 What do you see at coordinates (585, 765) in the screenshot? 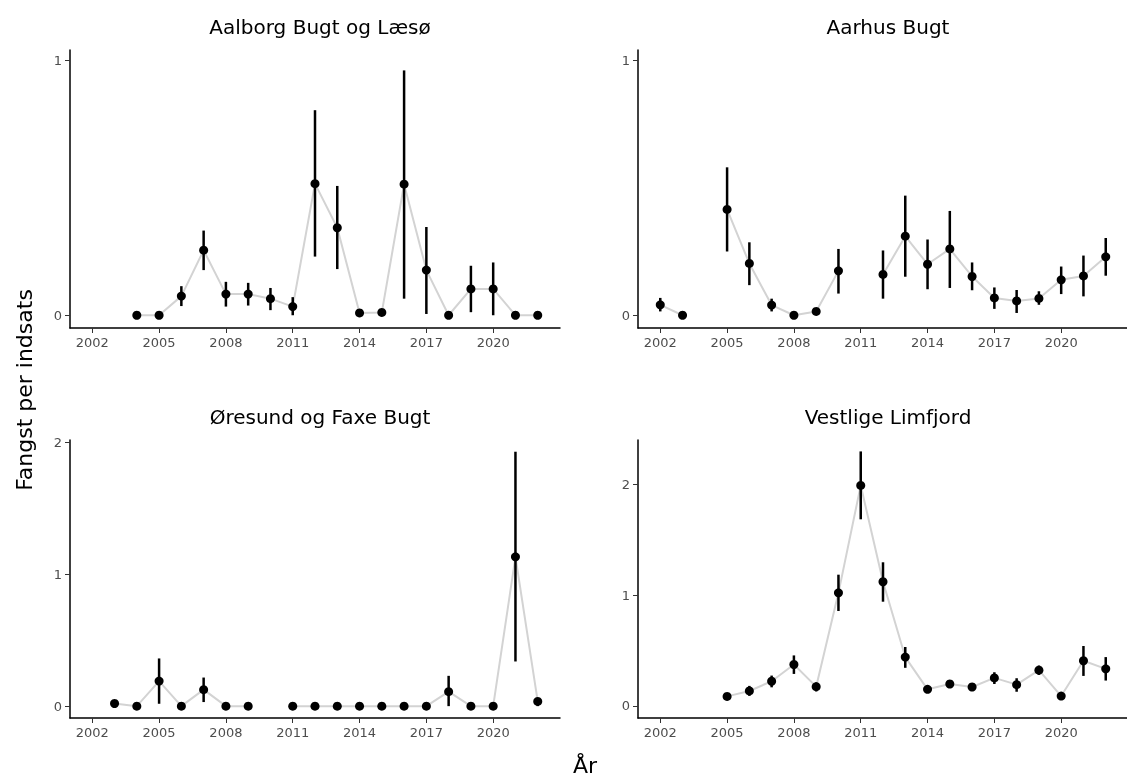
I see `x-axis-title: År` at bounding box center [585, 765].